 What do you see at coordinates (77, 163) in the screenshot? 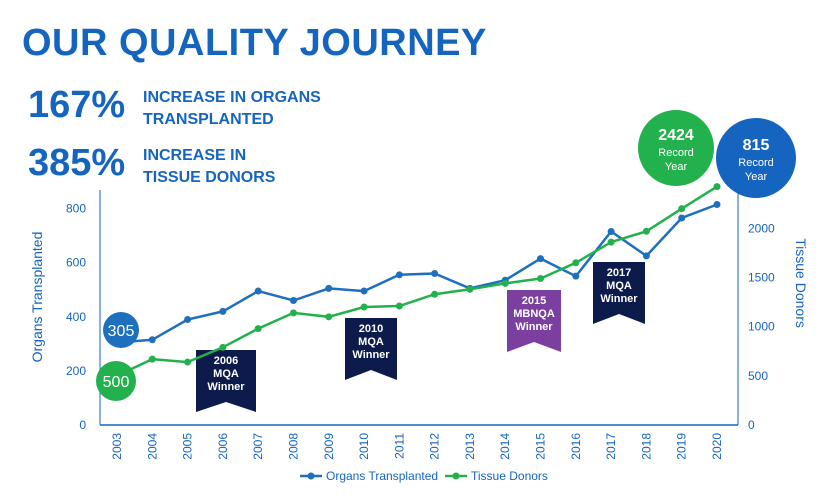
I see `tissue-increase-percent: 385%` at bounding box center [77, 163].